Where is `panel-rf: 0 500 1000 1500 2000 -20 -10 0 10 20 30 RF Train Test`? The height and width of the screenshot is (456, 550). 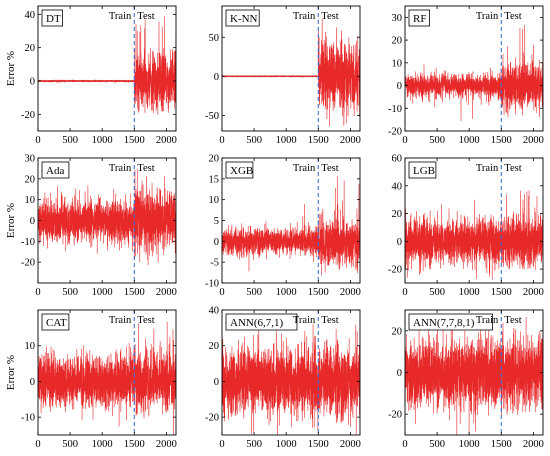
panel-rf: 0 500 1000 1500 2000 -20 -10 0 10 20 30 RF Train Test is located at coordinates (466, 75).